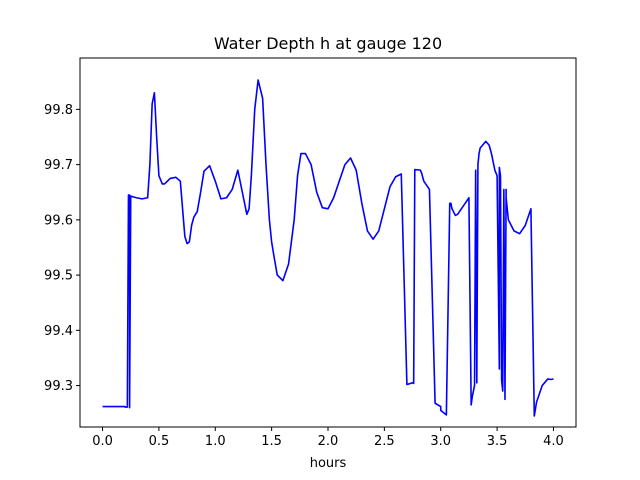 The height and width of the screenshot is (480, 640). What do you see at coordinates (58, 386) in the screenshot?
I see `y-tick-label: 99.3` at bounding box center [58, 386].